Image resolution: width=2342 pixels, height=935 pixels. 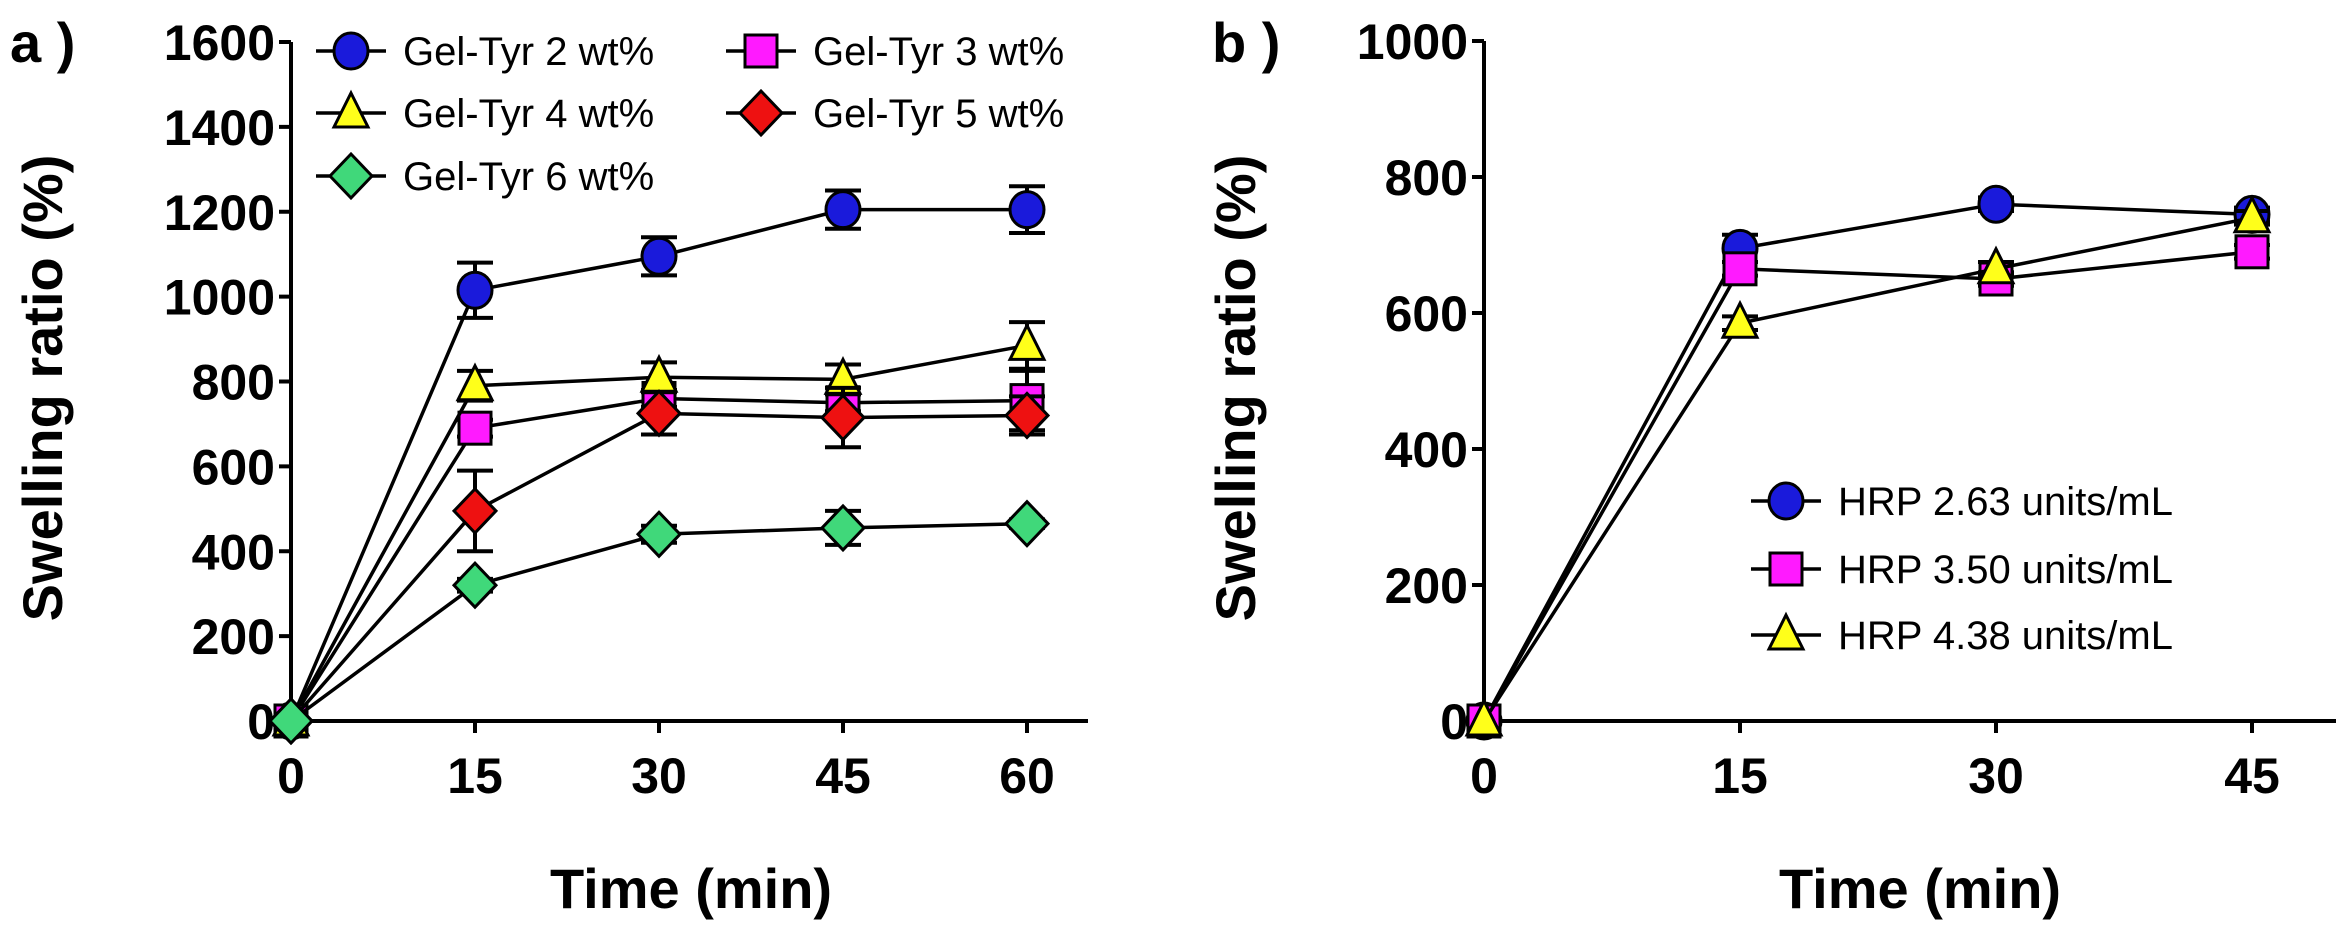 What do you see at coordinates (1454, 722) in the screenshot?
I see `y-tick-label: 0` at bounding box center [1454, 722].